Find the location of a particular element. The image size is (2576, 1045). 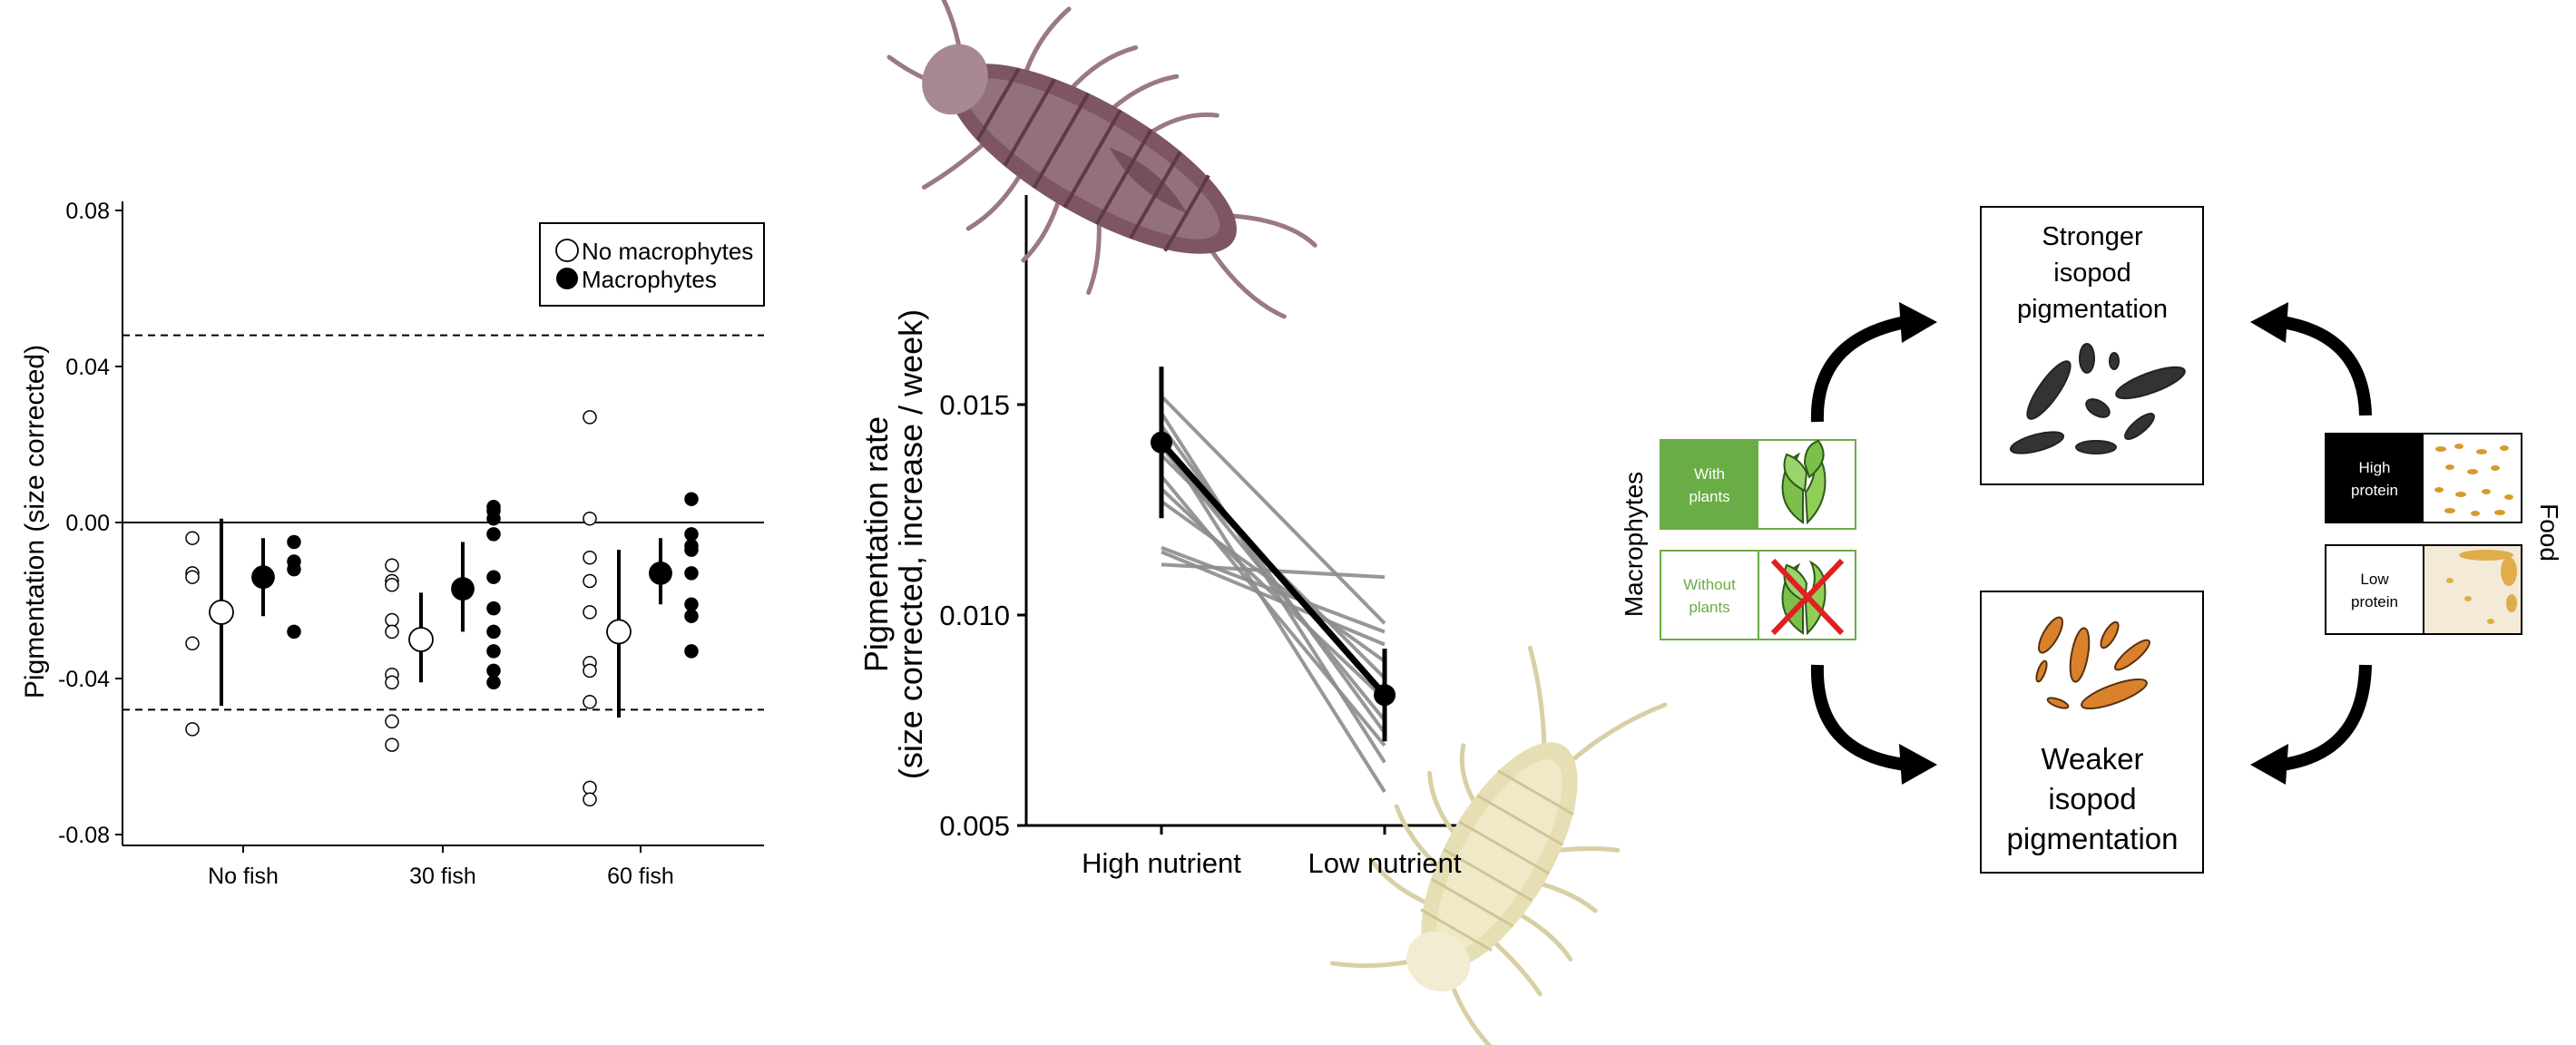

high-protein-pellets-icon is located at coordinates (2473, 480).